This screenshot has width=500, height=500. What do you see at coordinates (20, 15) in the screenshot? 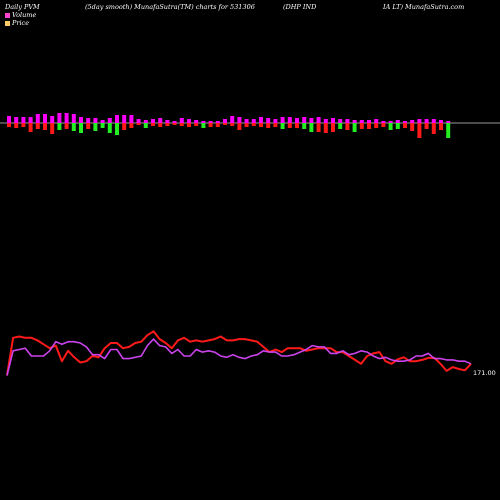
I see `legend-volume: Volume` at bounding box center [20, 15].